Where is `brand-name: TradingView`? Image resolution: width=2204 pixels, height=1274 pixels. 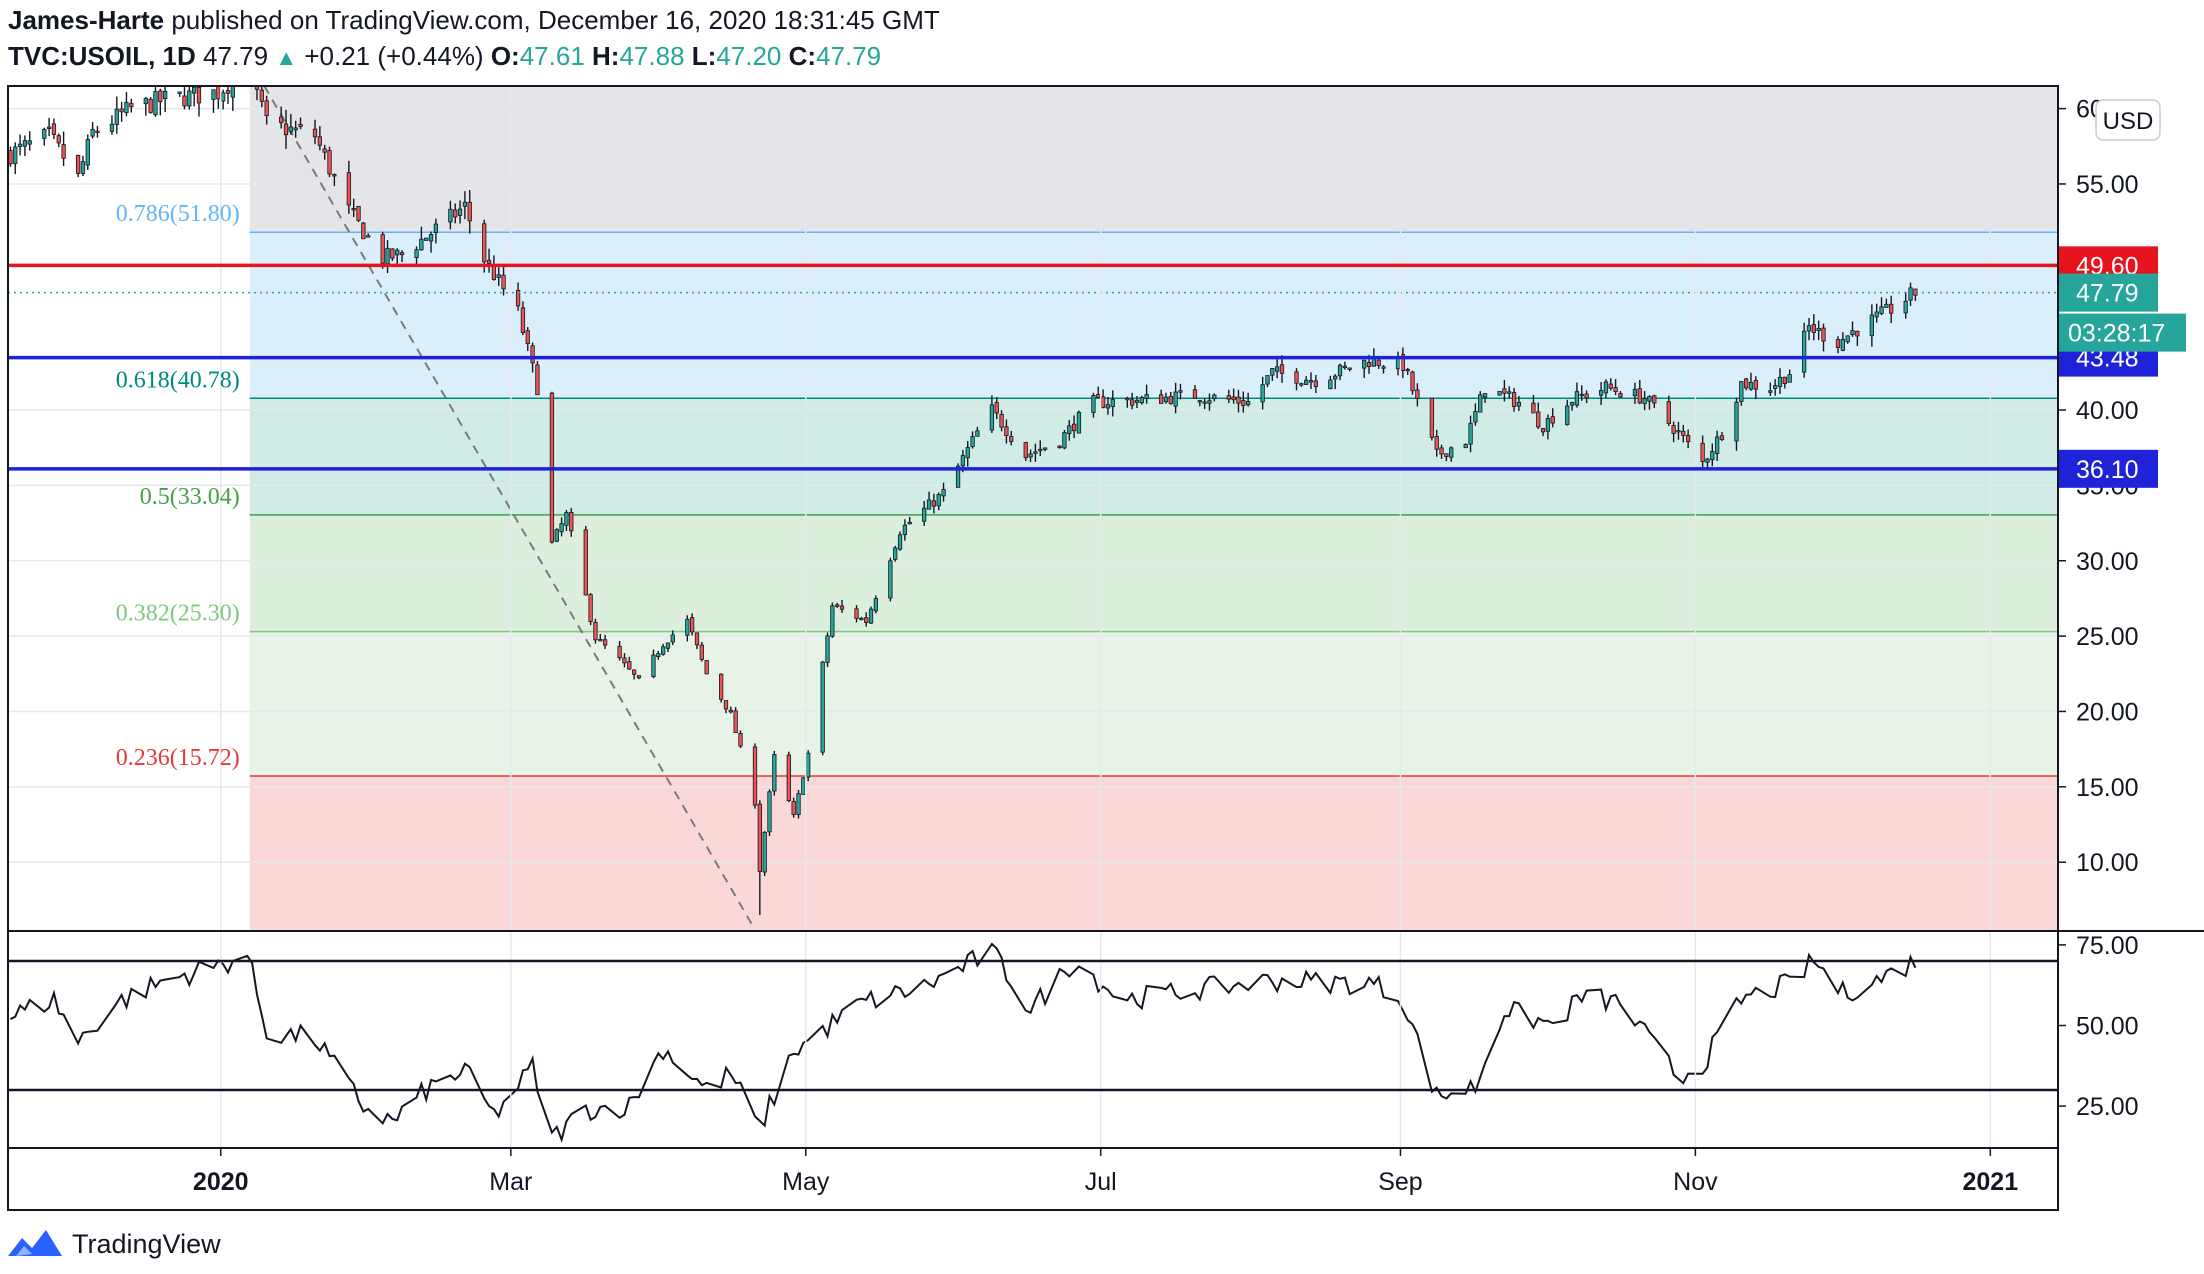
brand-name: TradingView is located at coordinates (146, 1243).